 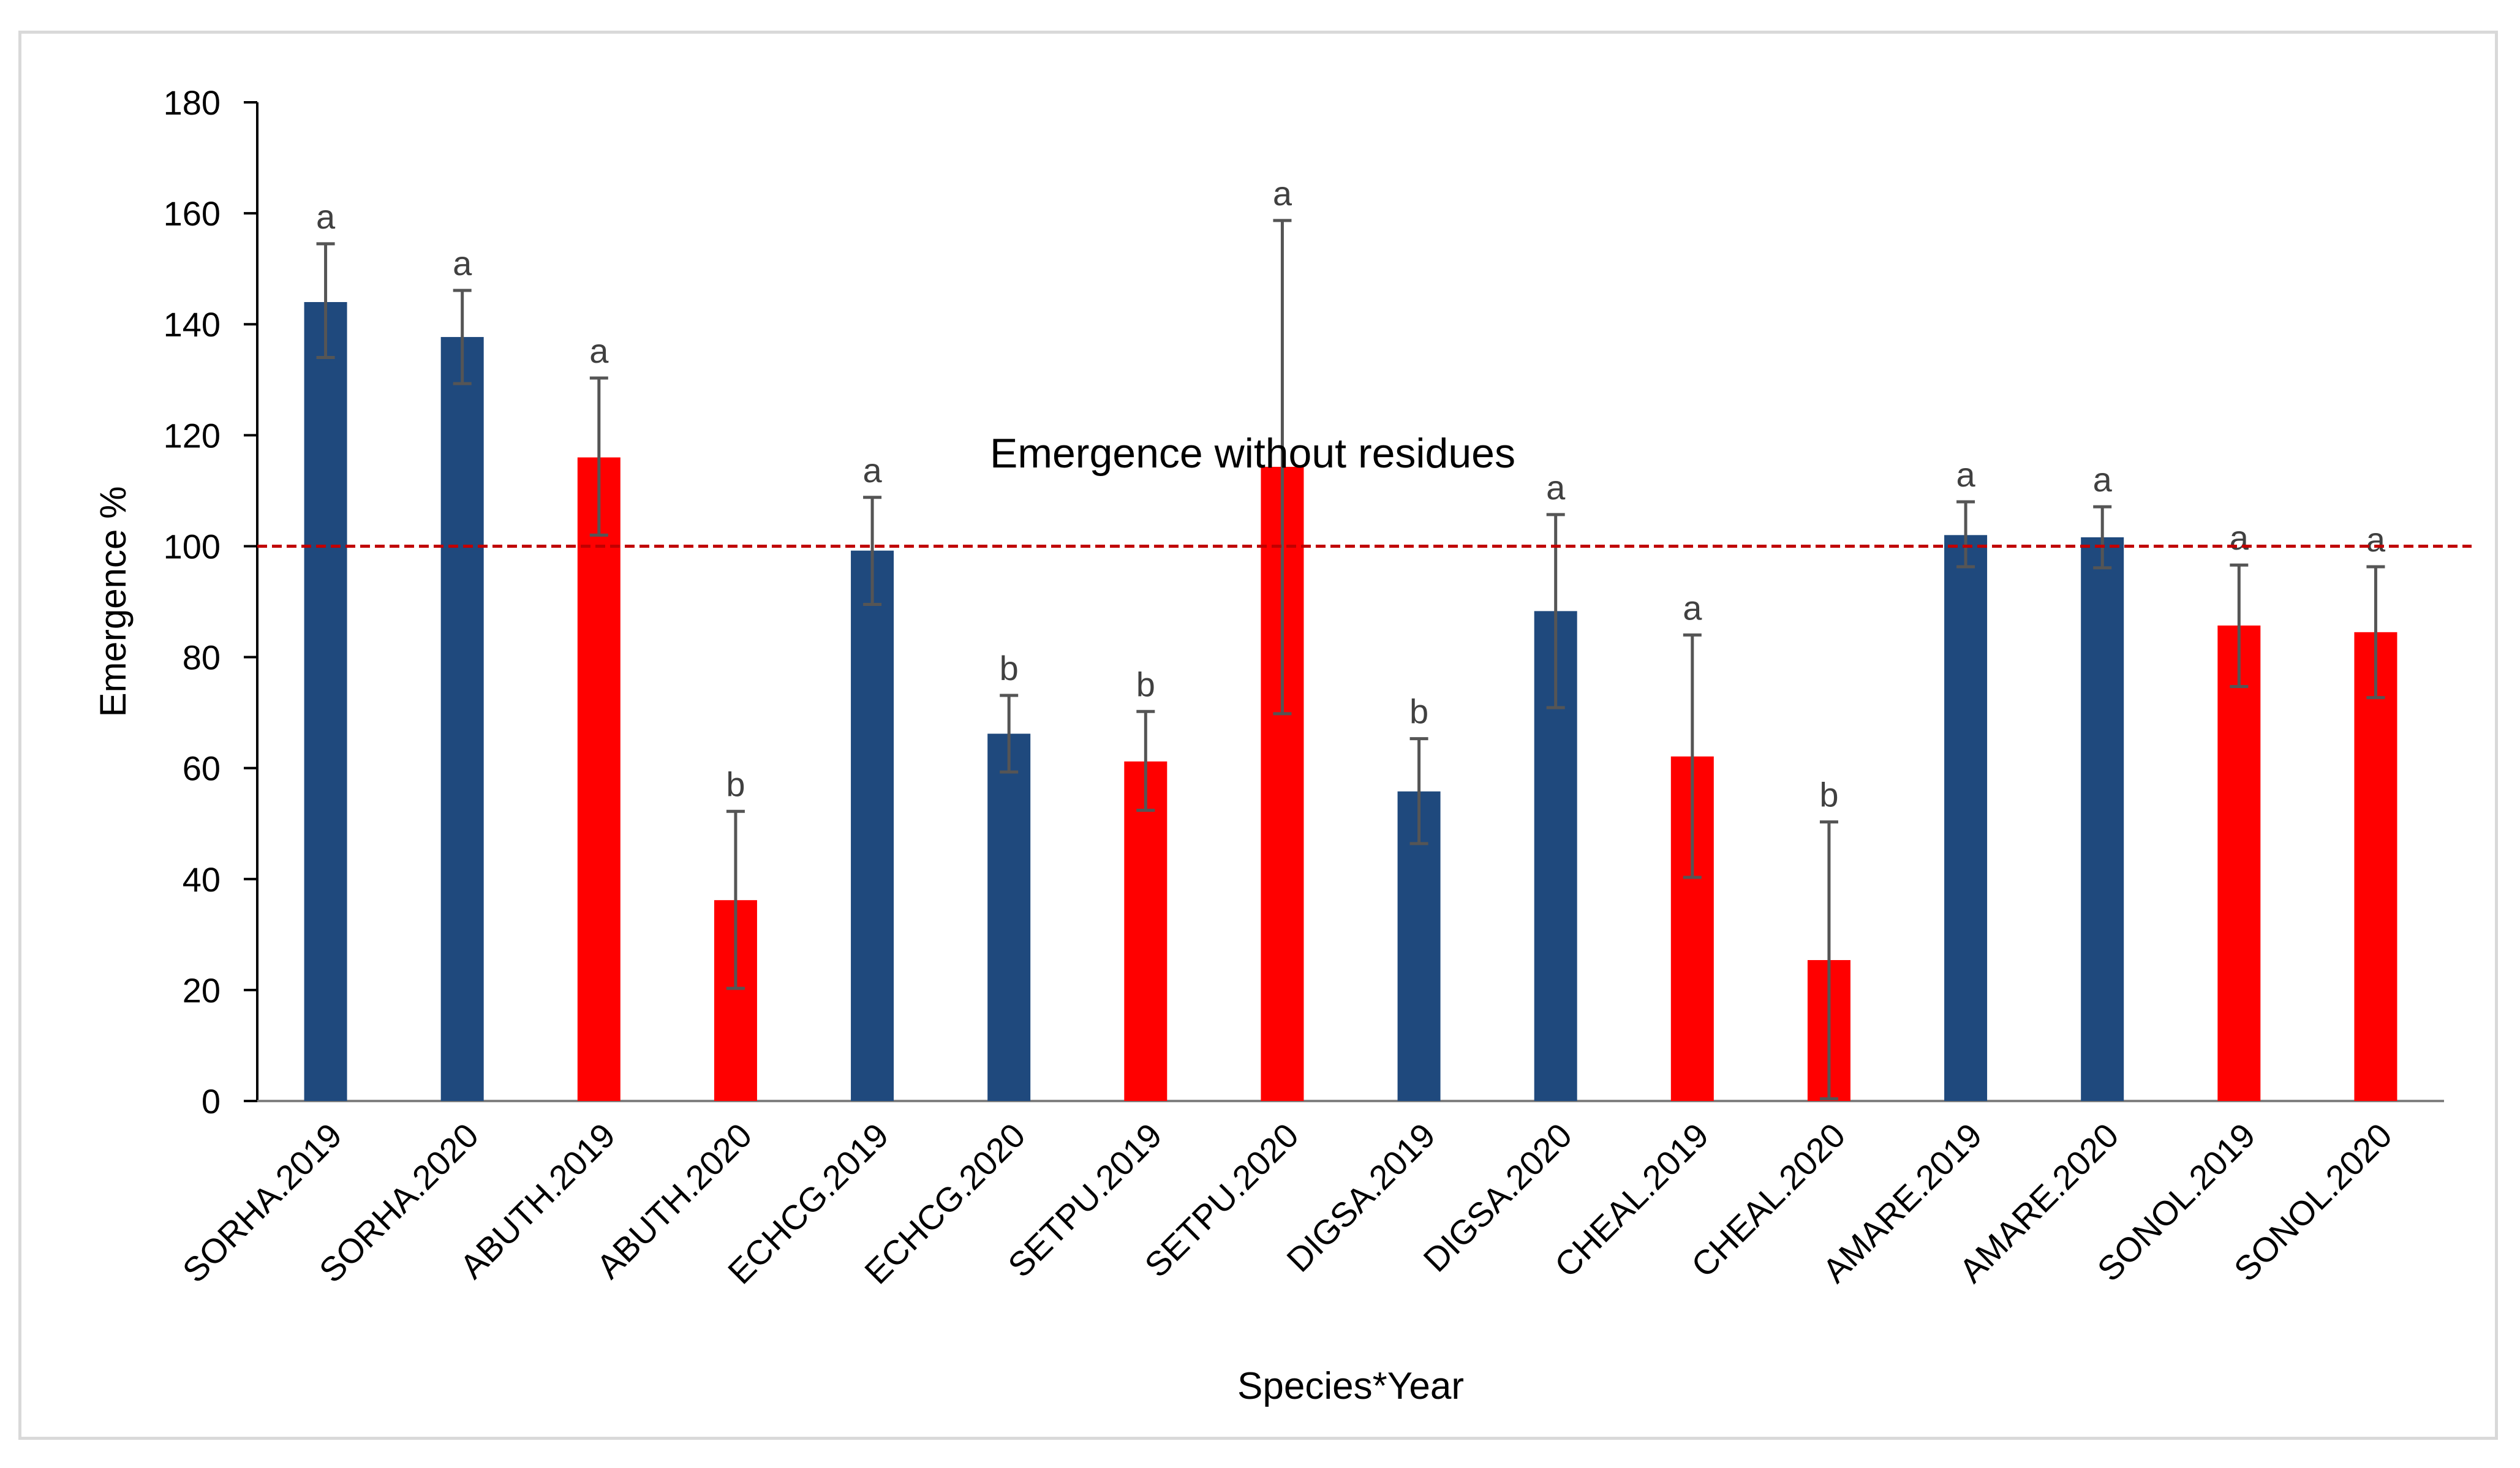 I want to click on y-tick-label: 160, so click(x=192, y=213).